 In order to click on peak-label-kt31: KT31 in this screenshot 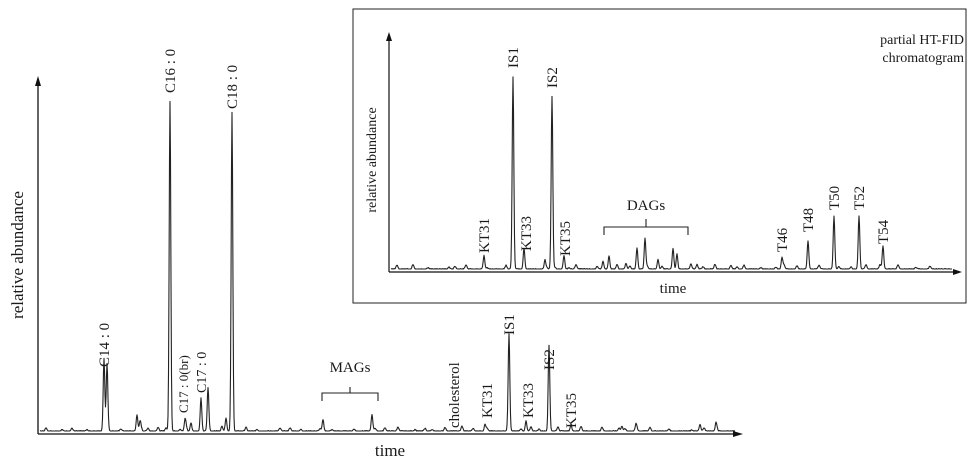, I will do `click(488, 400)`.